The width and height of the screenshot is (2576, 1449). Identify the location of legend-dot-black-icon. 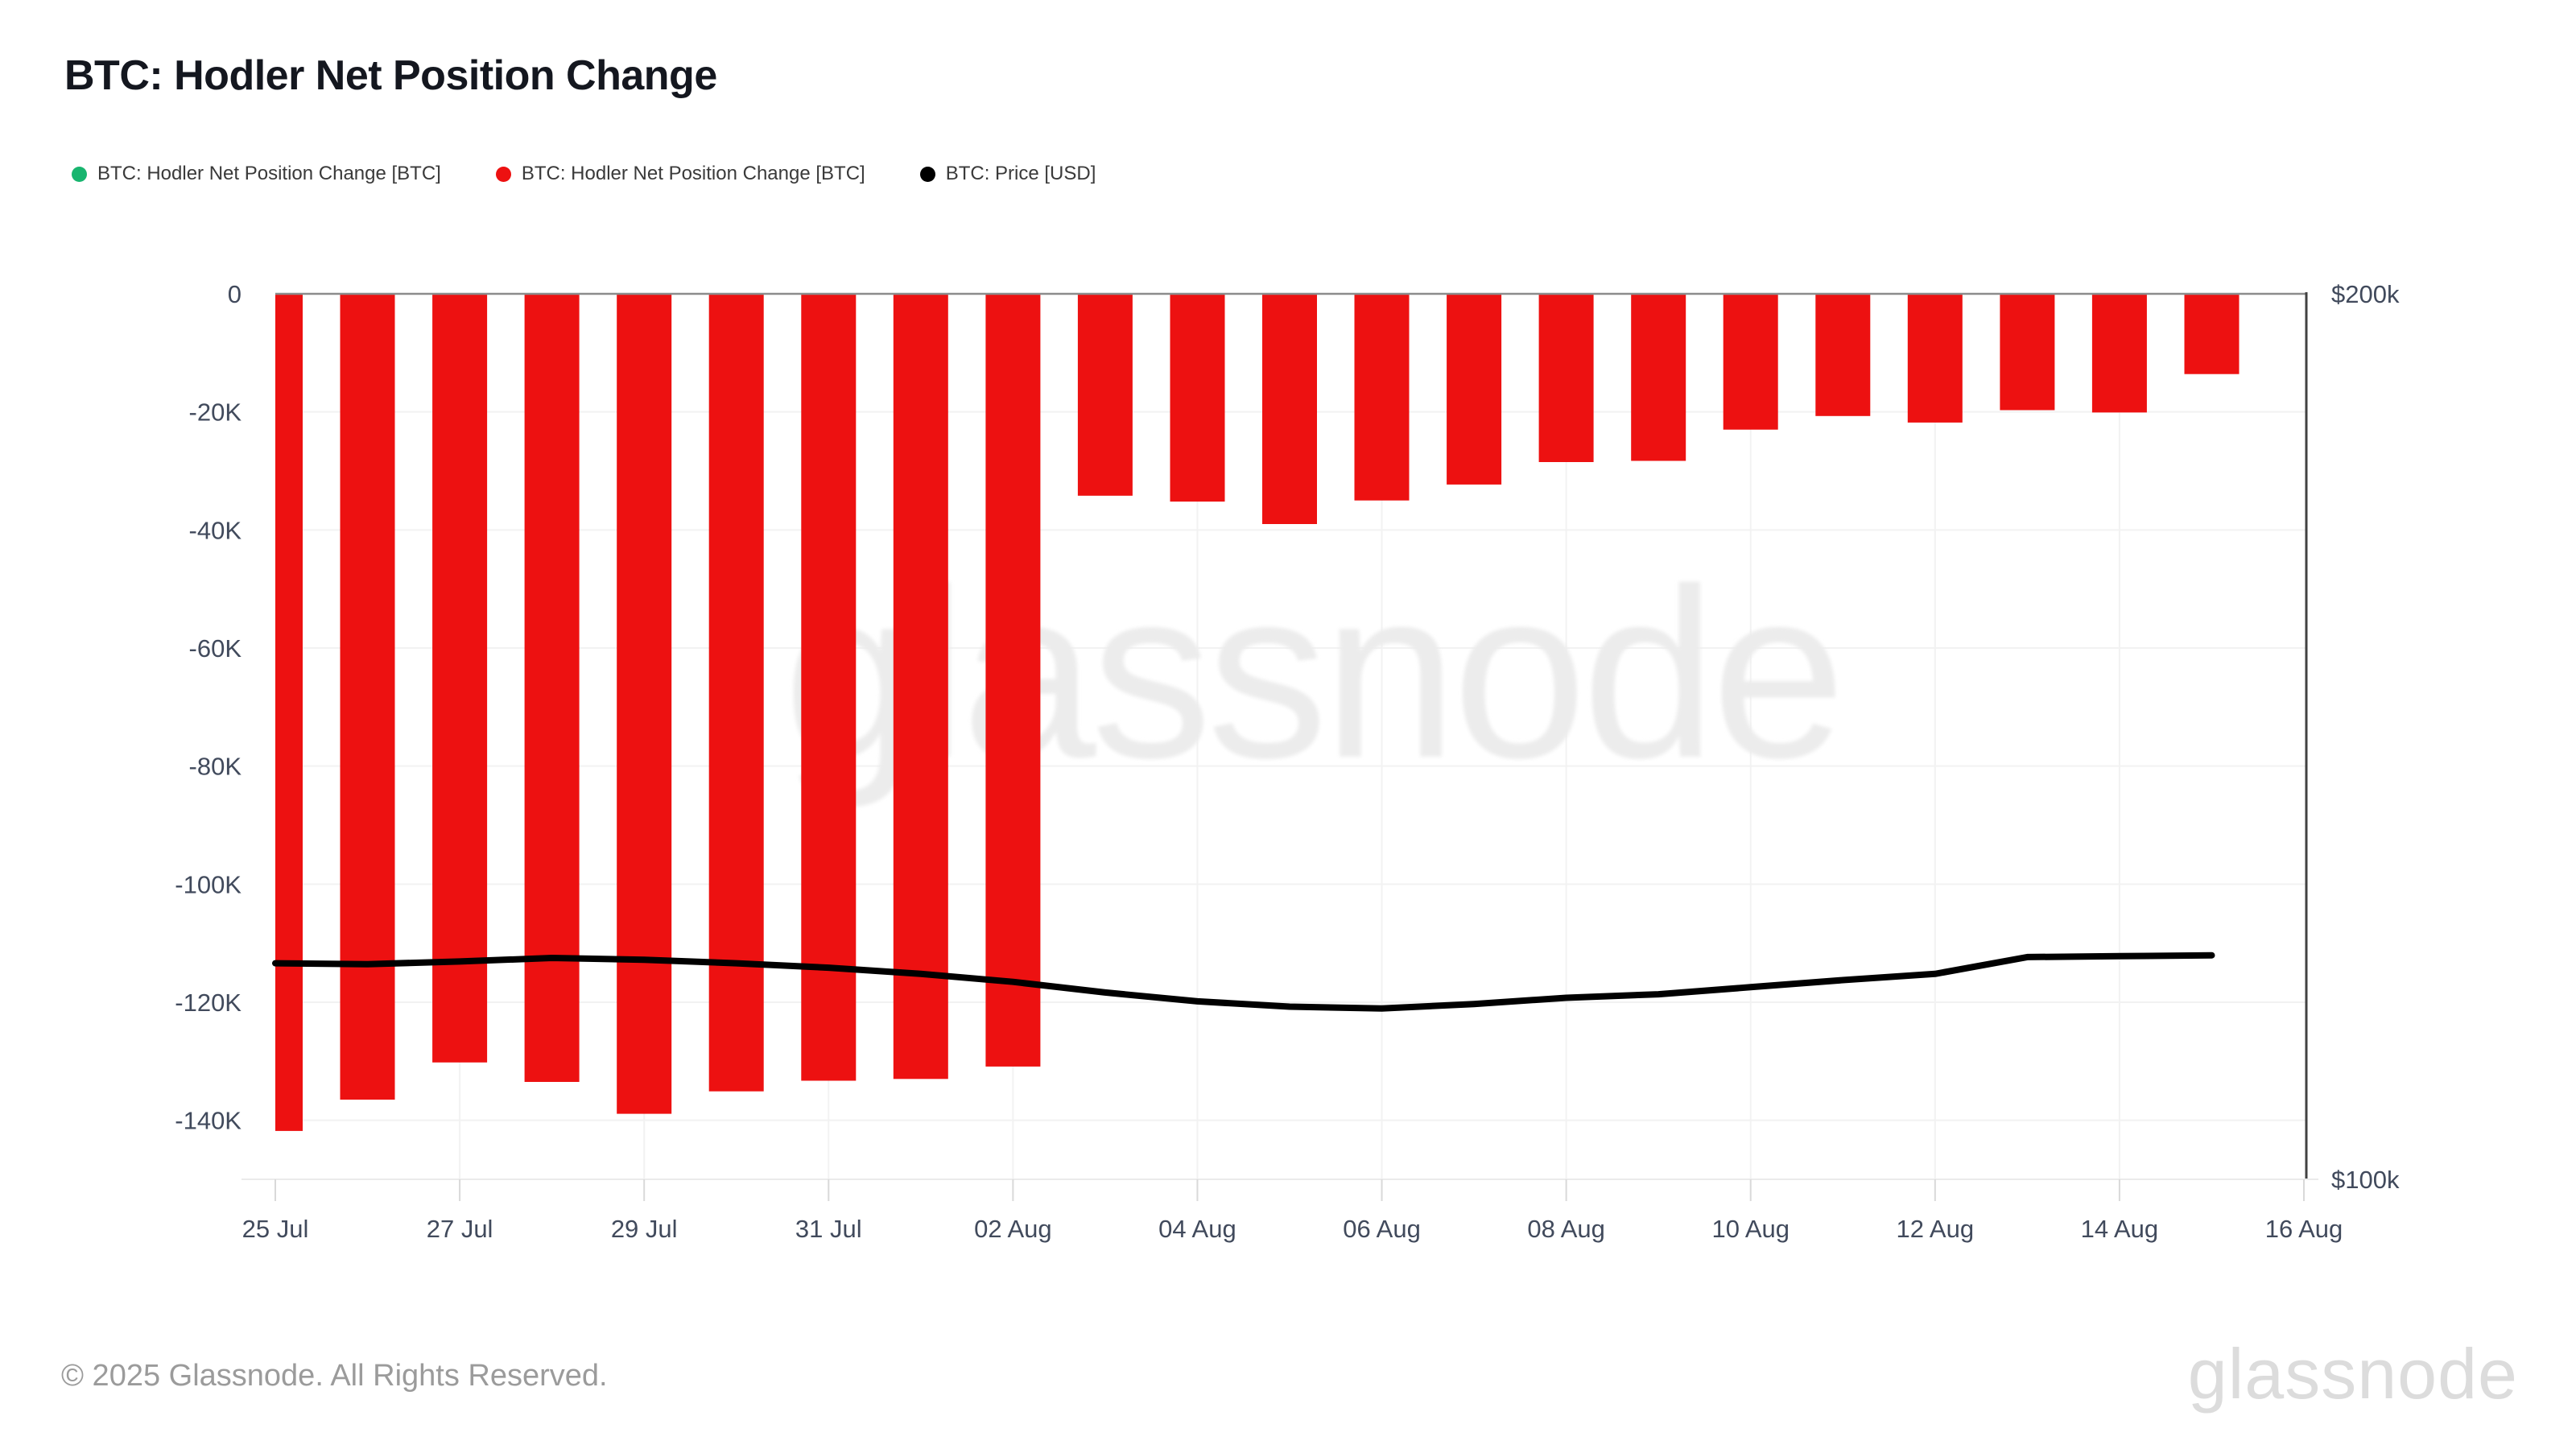
(927, 174).